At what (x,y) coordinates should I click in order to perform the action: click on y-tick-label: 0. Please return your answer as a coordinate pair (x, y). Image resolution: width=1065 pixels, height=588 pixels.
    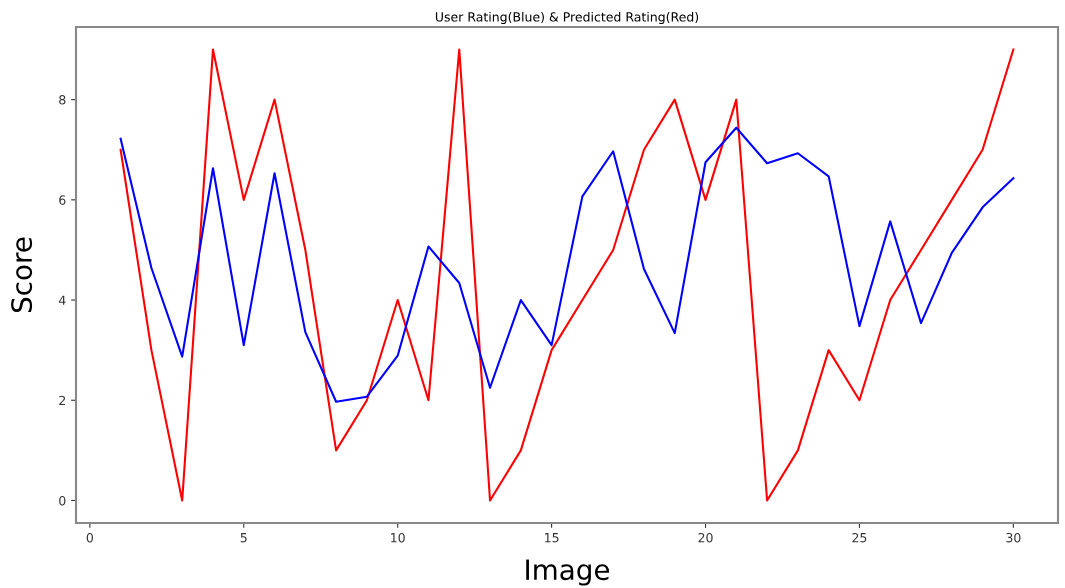
    Looking at the image, I should click on (62, 500).